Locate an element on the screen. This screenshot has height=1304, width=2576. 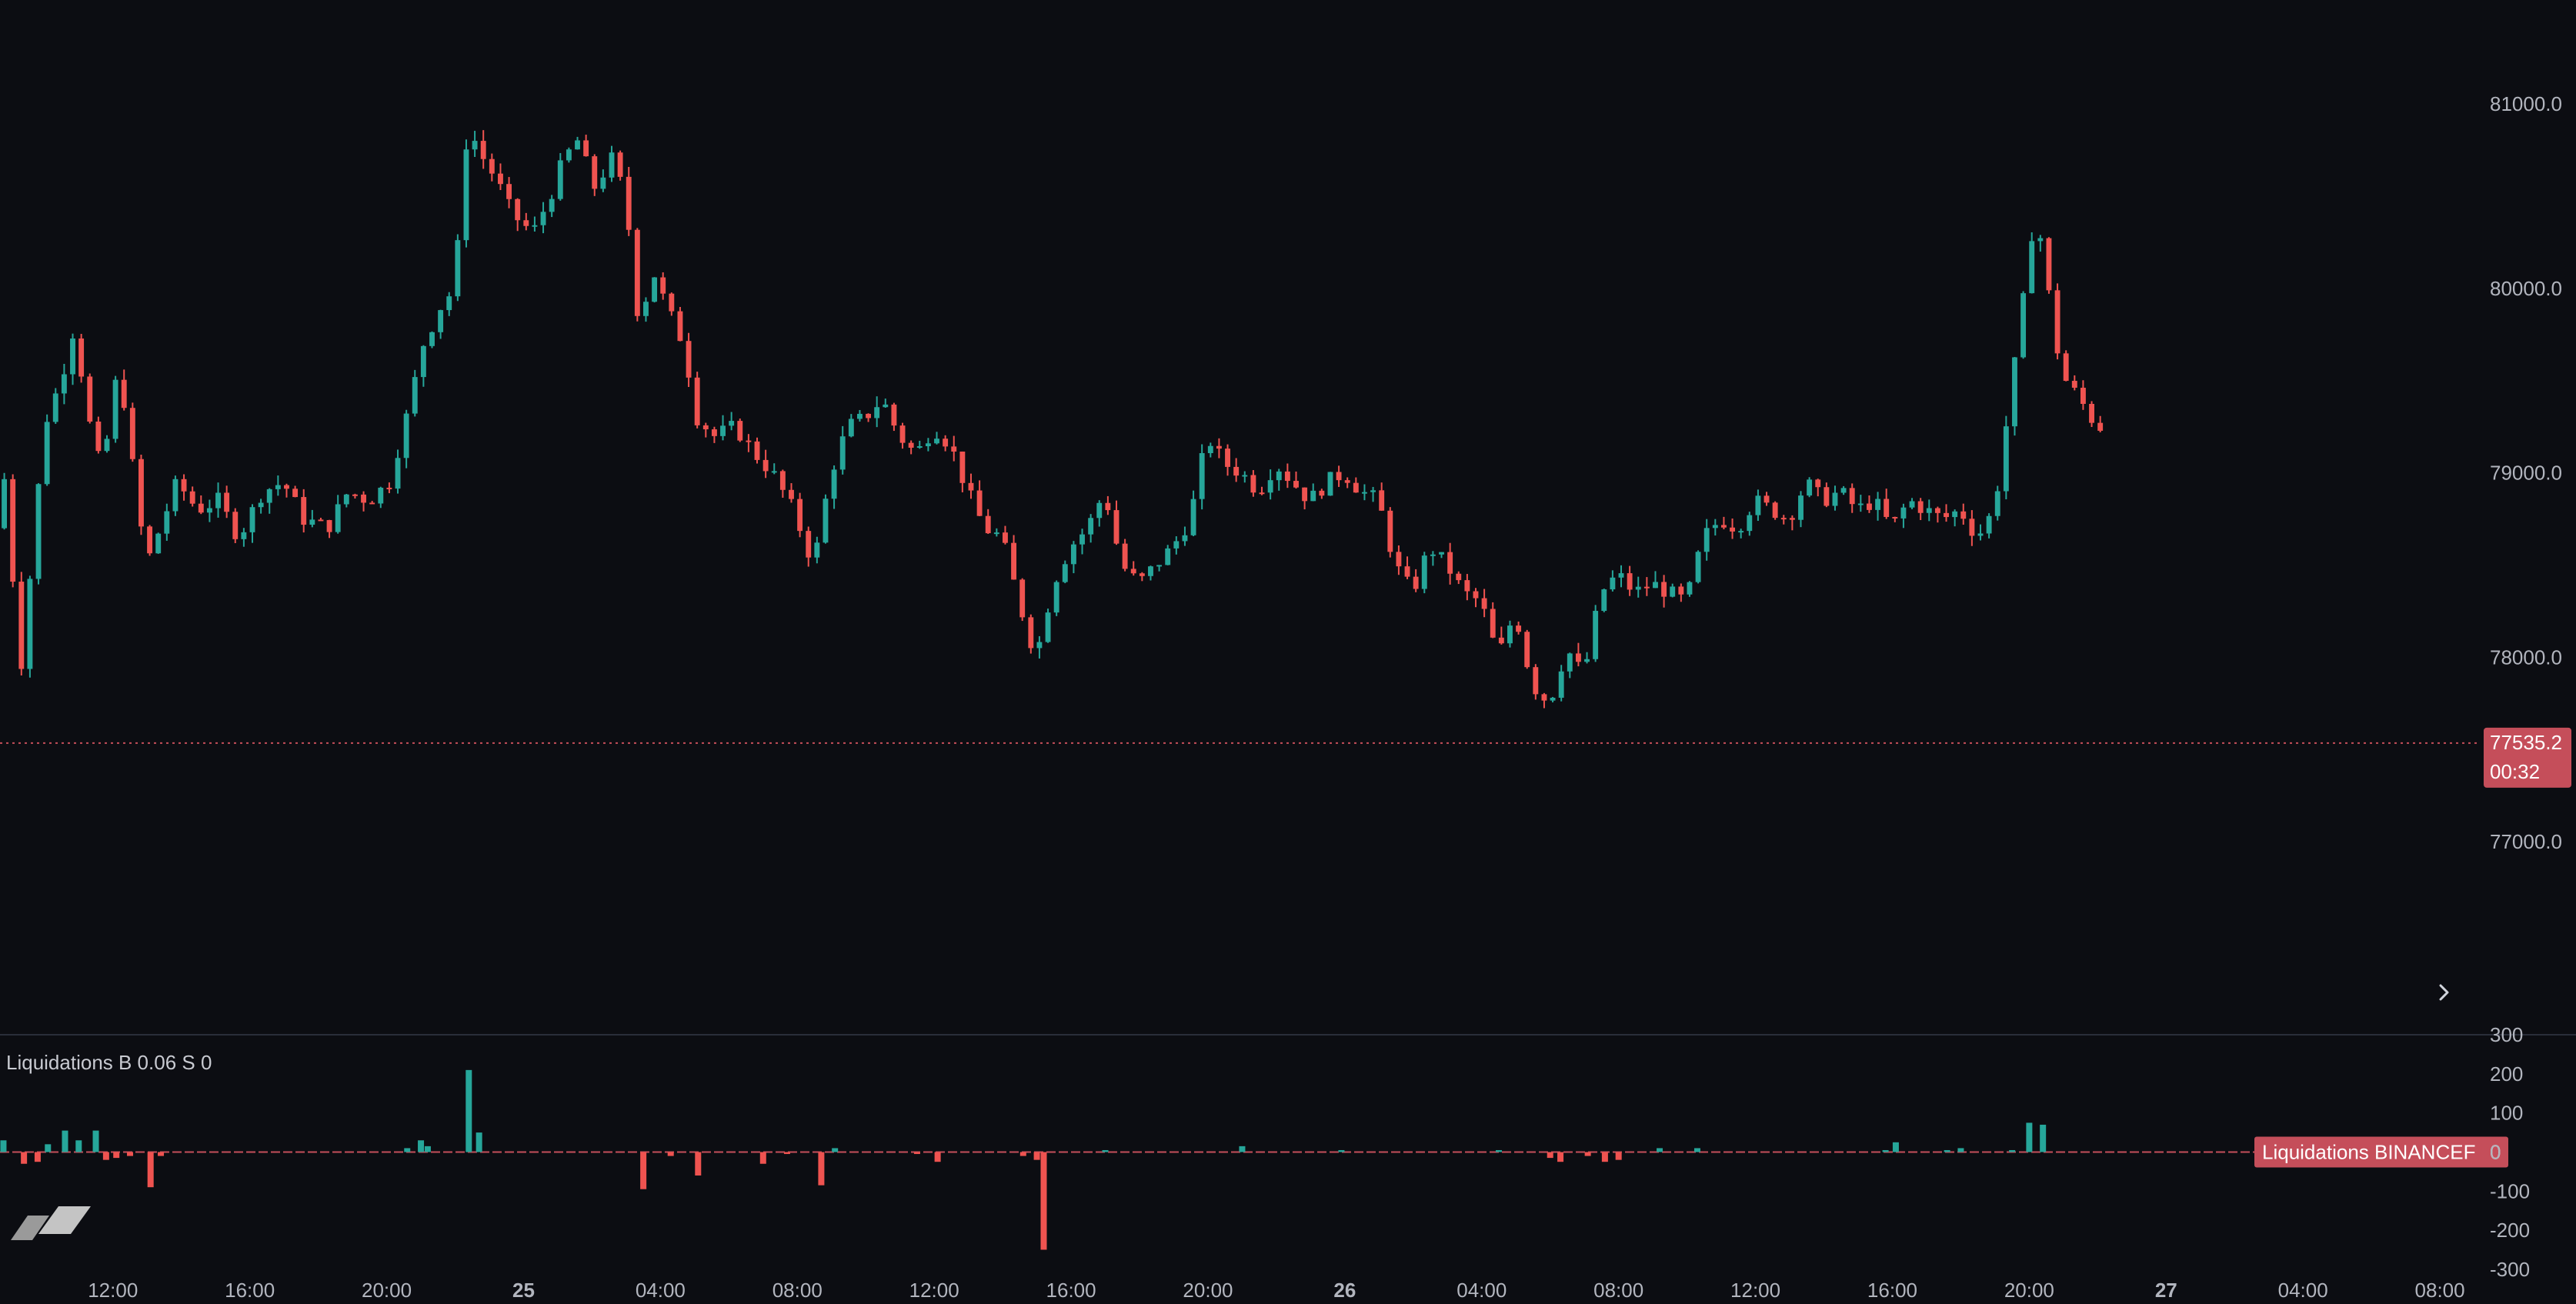
price-tick-label: 77000.0 is located at coordinates (2526, 841).